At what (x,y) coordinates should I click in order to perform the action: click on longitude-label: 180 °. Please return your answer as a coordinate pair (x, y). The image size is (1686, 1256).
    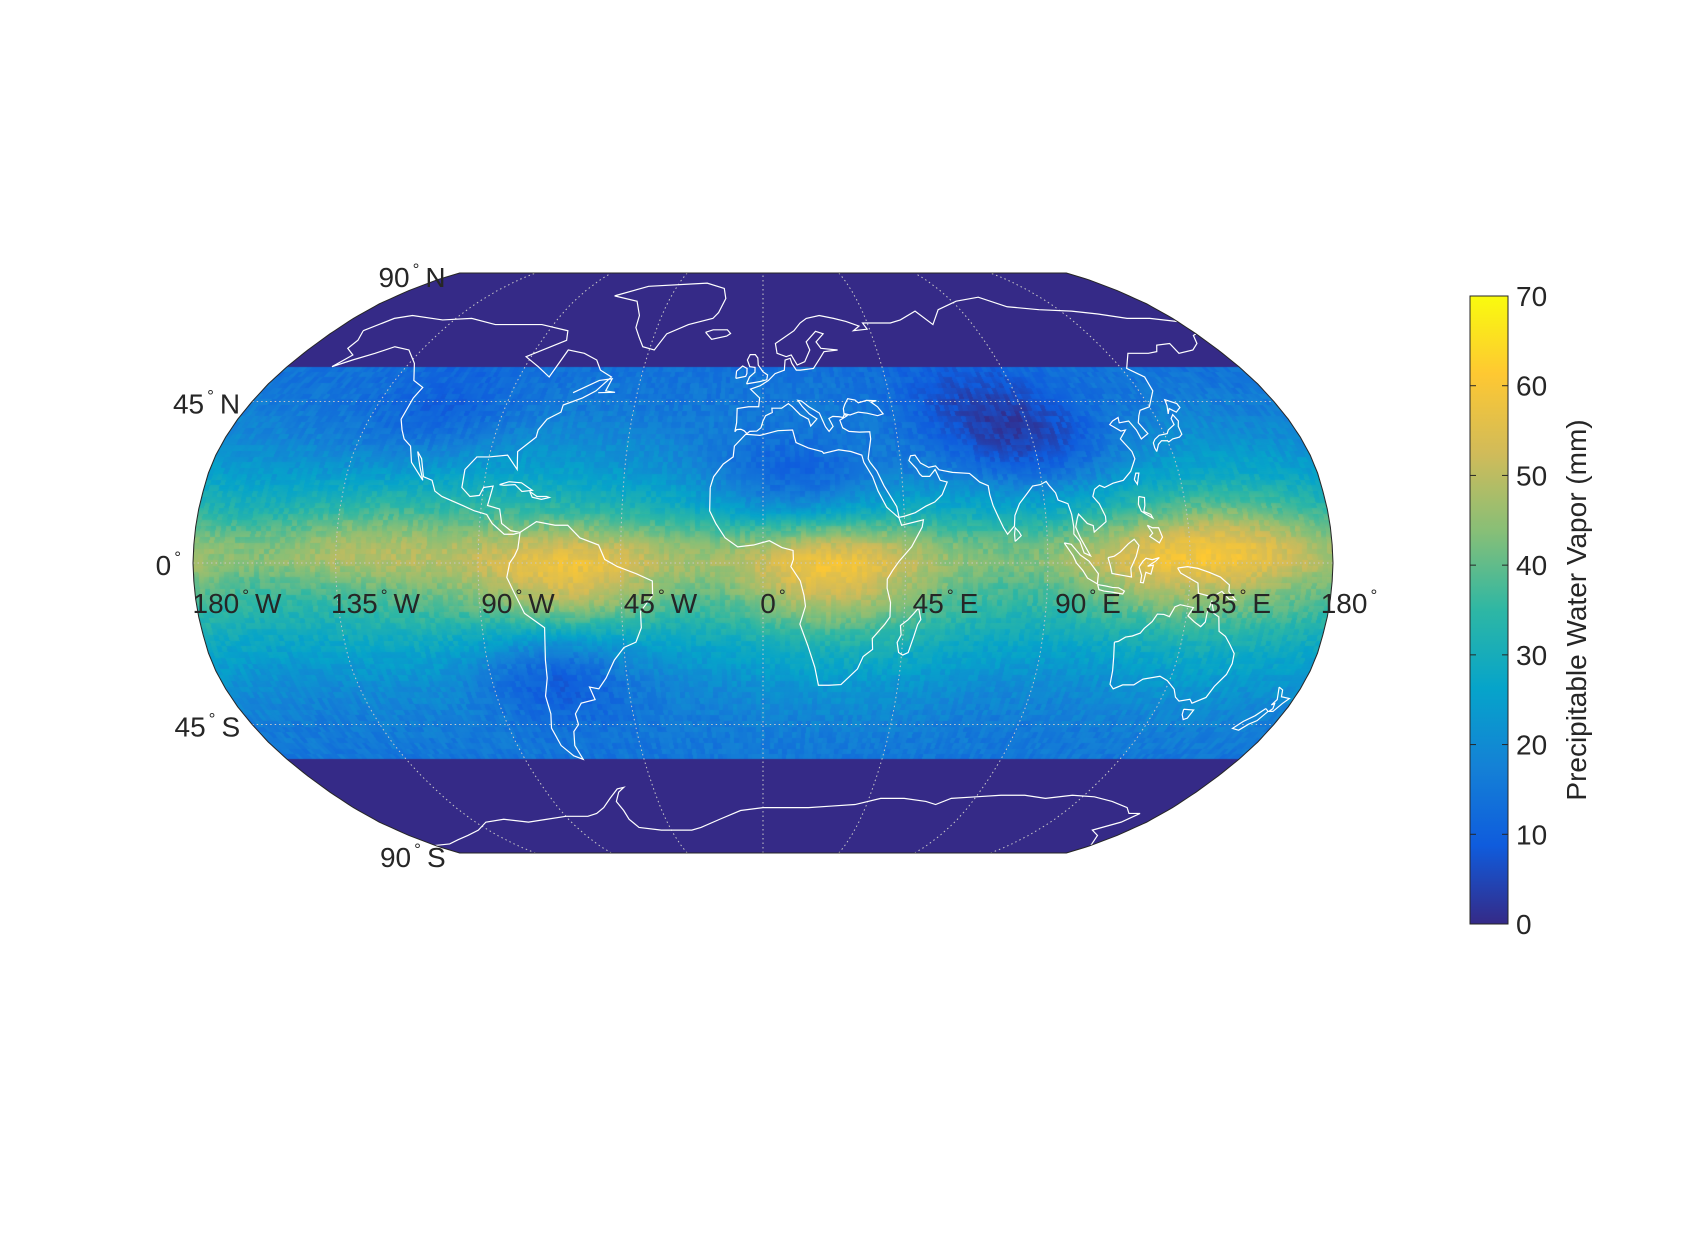
    Looking at the image, I should click on (1349, 602).